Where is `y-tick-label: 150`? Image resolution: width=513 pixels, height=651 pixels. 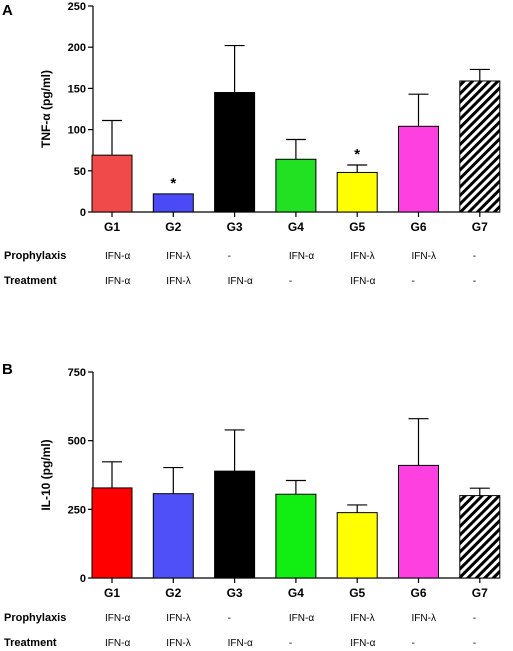 y-tick-label: 150 is located at coordinates (77, 89).